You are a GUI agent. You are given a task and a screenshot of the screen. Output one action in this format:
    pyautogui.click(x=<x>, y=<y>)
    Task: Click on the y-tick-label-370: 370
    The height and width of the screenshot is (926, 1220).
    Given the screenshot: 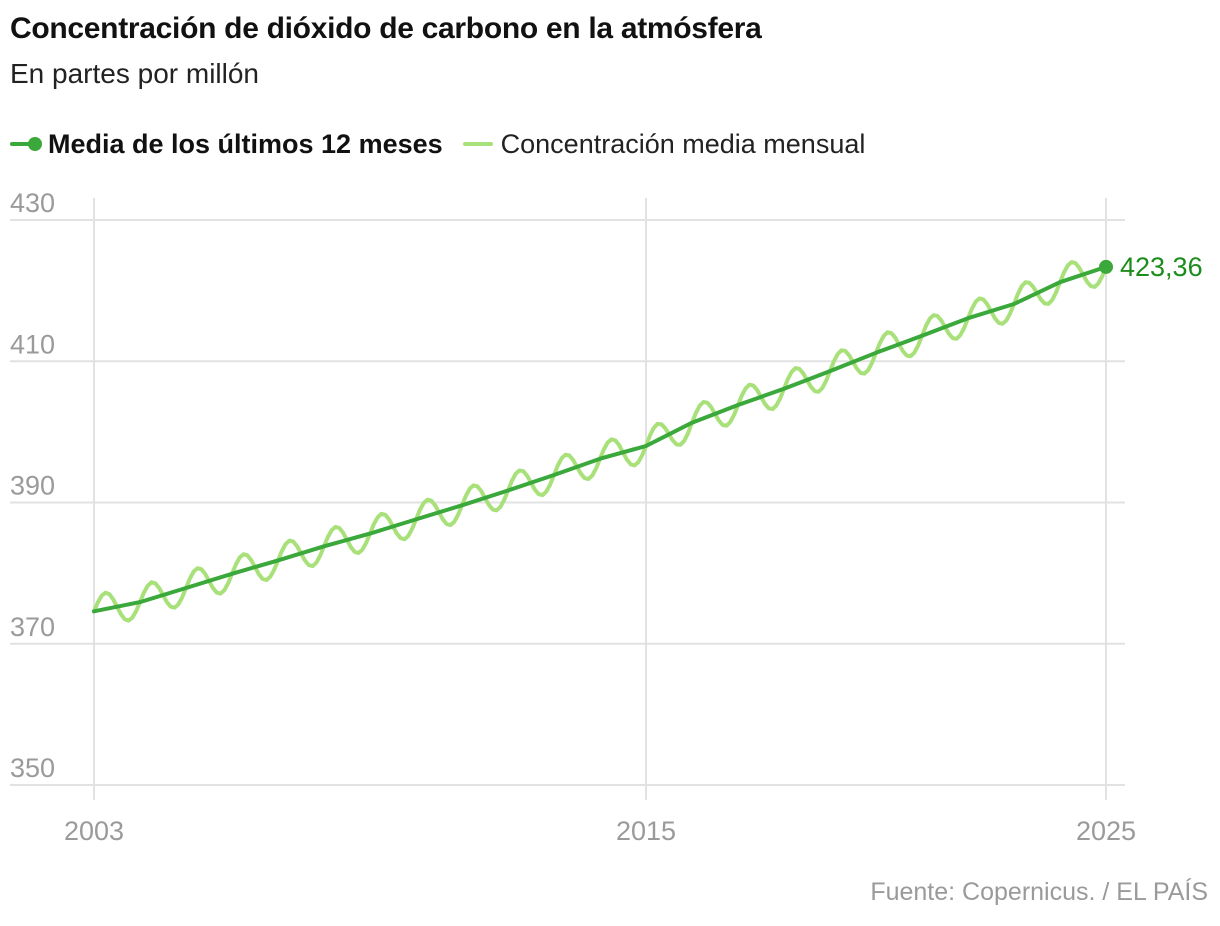 What is the action you would take?
    pyautogui.click(x=32, y=627)
    